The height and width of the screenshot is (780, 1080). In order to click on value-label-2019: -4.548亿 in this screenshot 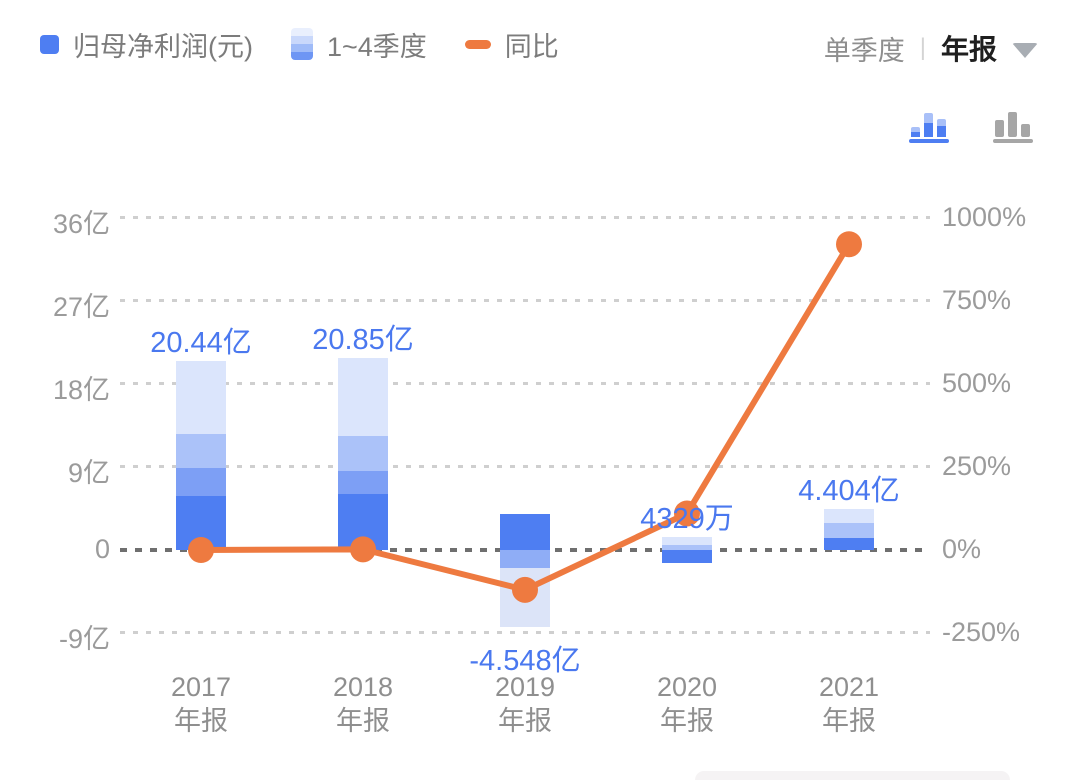, I will do `click(525, 660)`.